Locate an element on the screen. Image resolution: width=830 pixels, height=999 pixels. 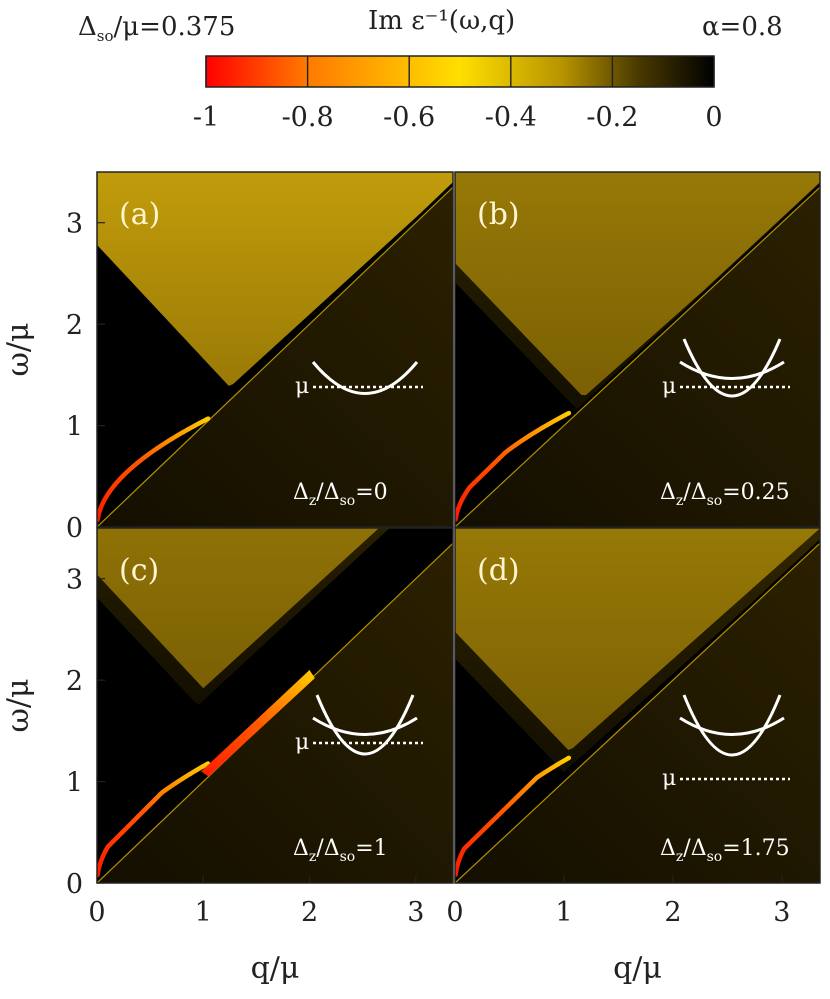
panel-label: (a) is located at coordinates (139, 214).